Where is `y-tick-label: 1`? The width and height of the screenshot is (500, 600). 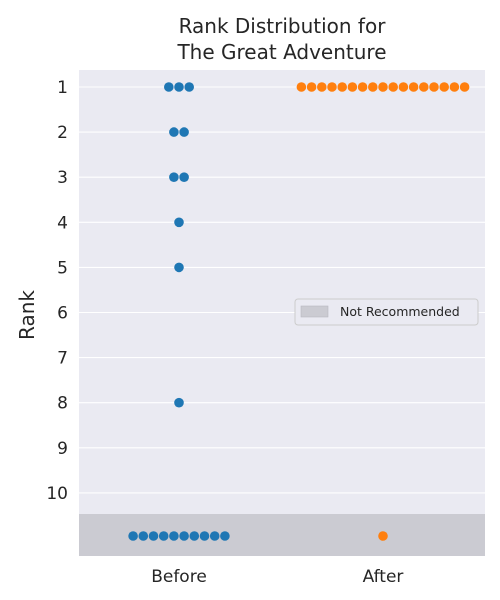
y-tick-label: 1 is located at coordinates (62, 88).